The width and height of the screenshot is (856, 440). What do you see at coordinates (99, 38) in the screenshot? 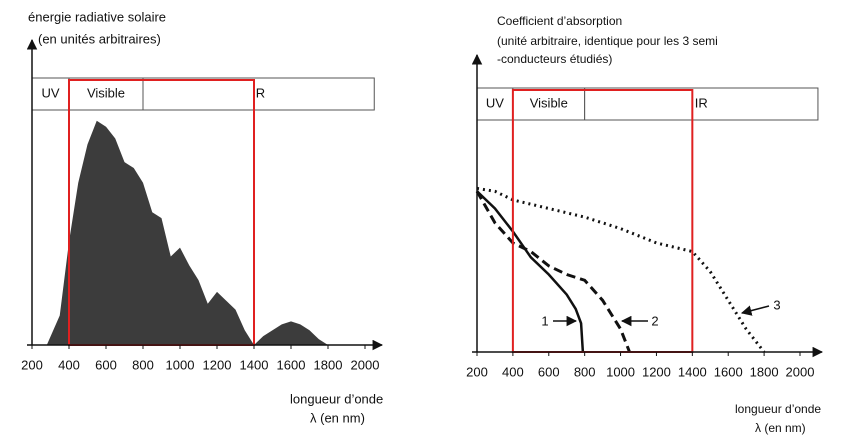
I see `chart-subtitle: (en unités arbitraires)` at bounding box center [99, 38].